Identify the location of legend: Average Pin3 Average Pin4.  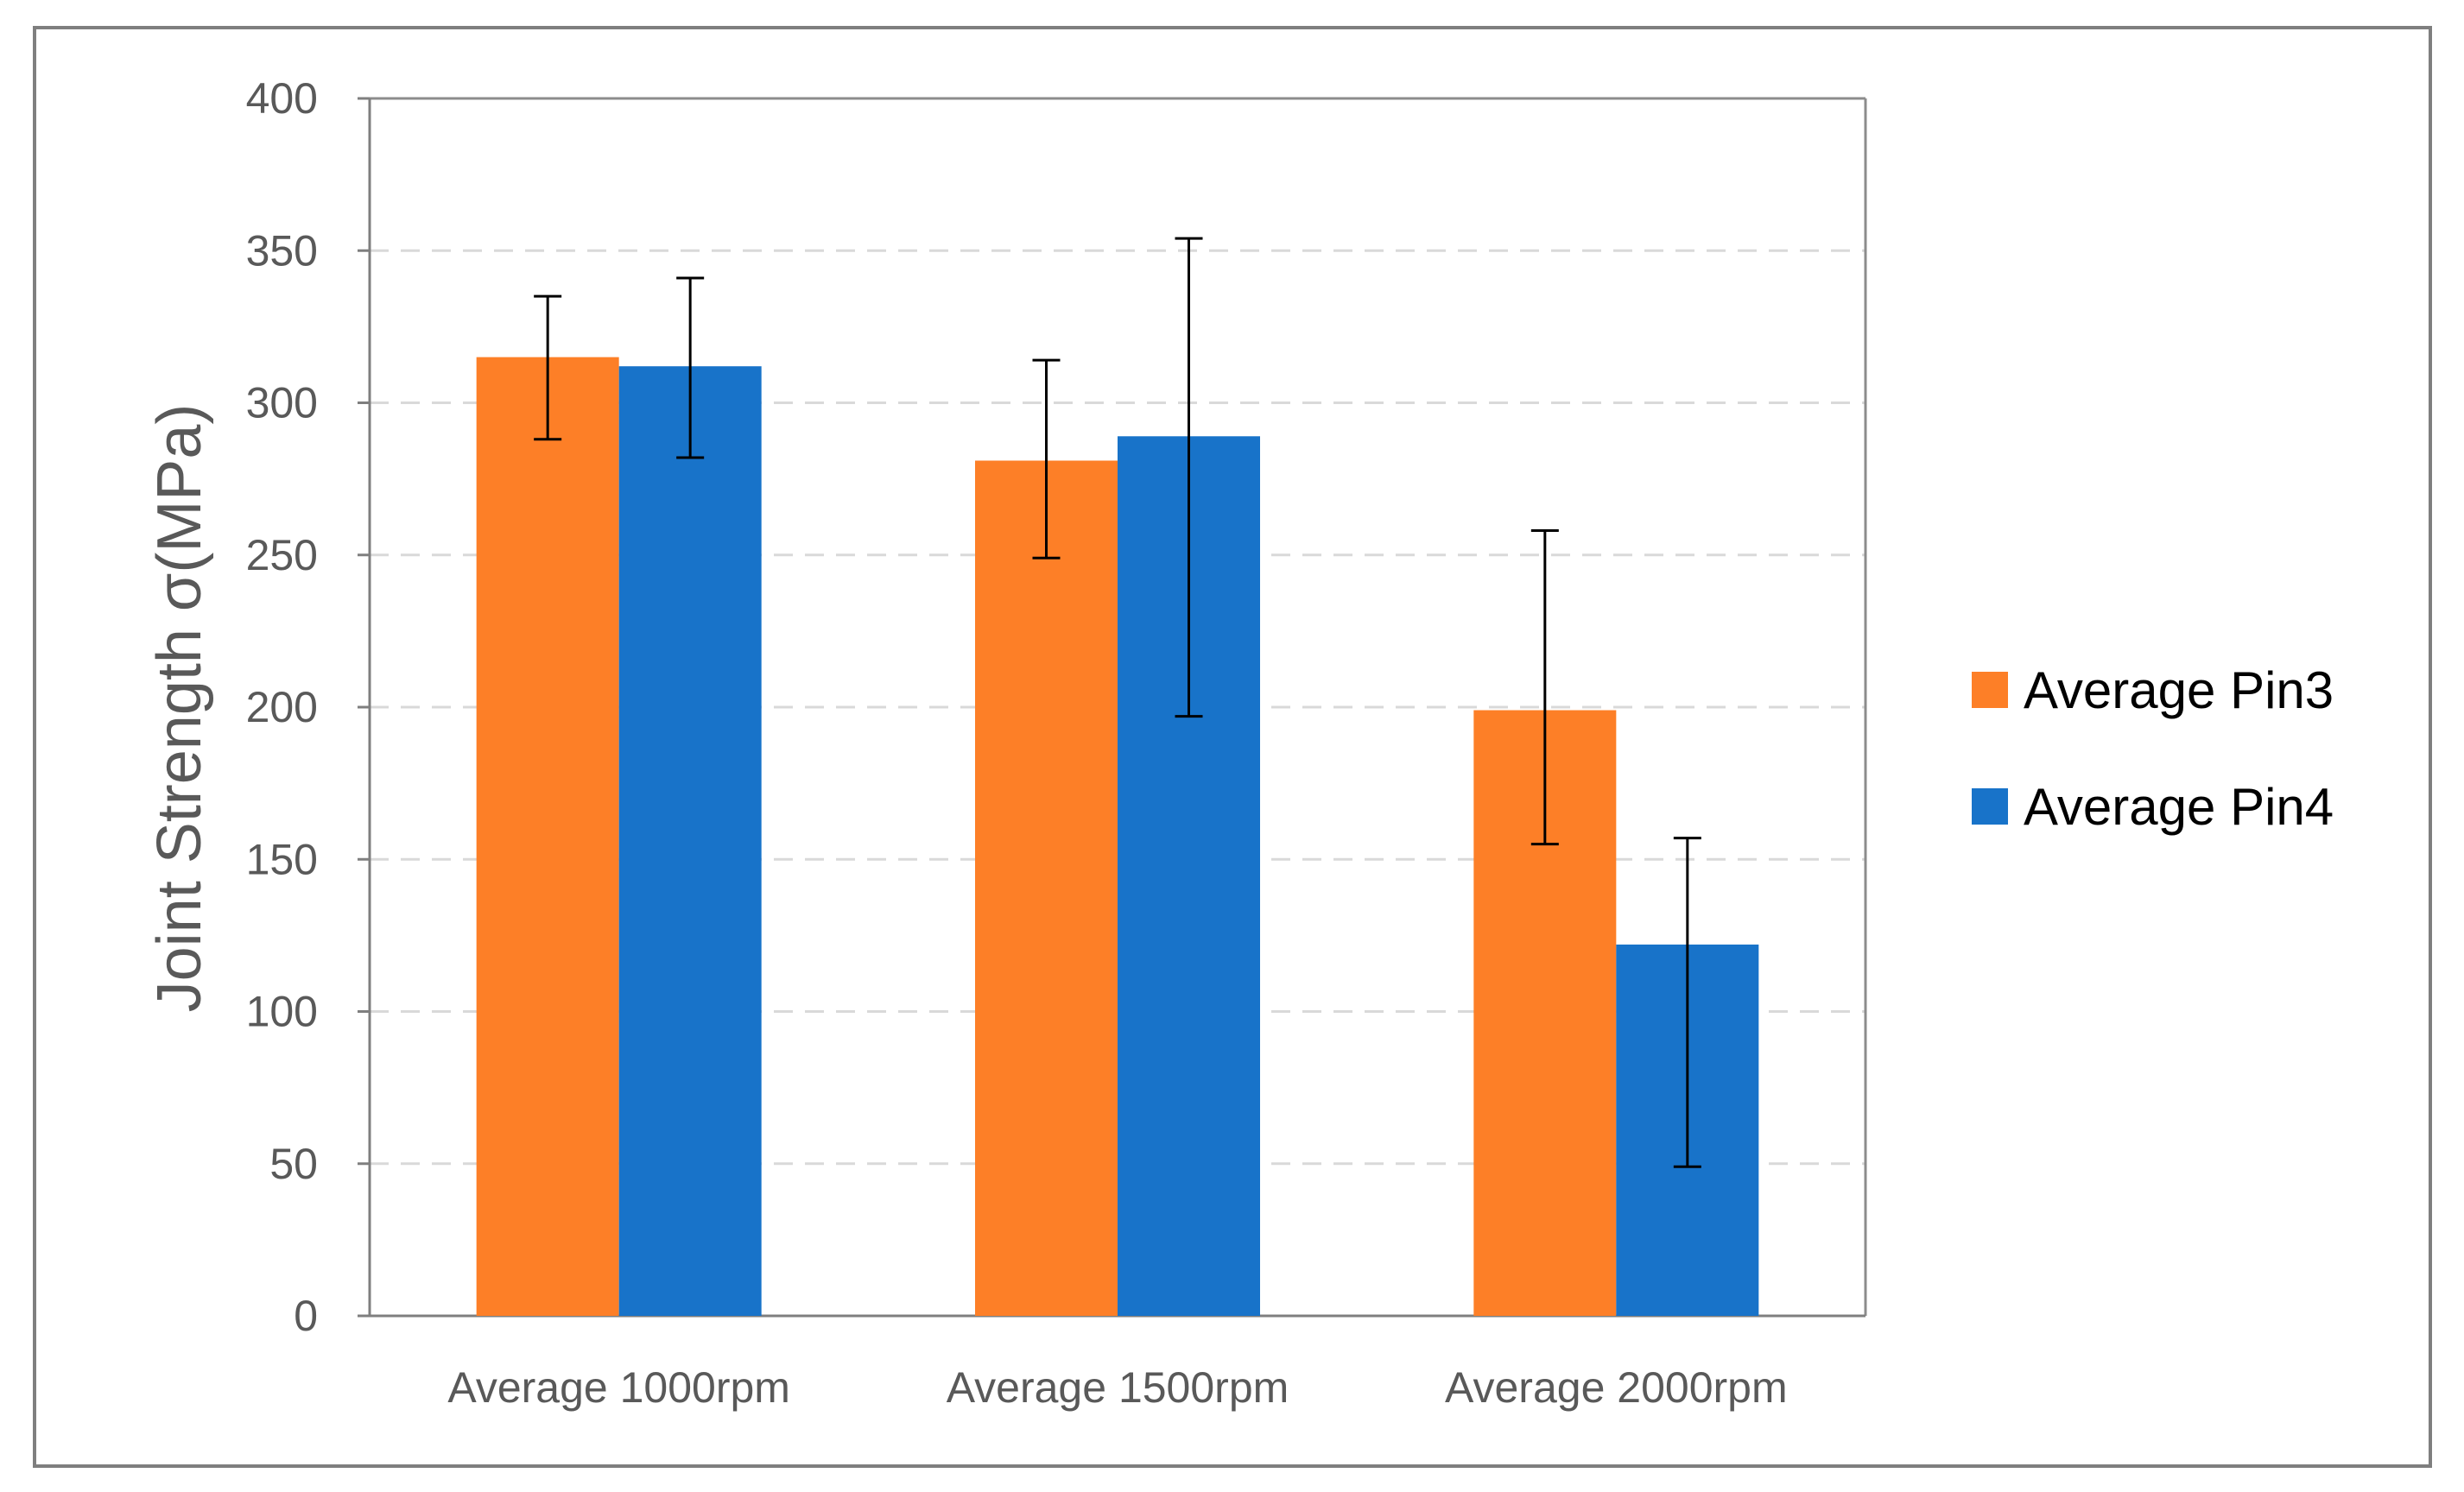
(2153, 748).